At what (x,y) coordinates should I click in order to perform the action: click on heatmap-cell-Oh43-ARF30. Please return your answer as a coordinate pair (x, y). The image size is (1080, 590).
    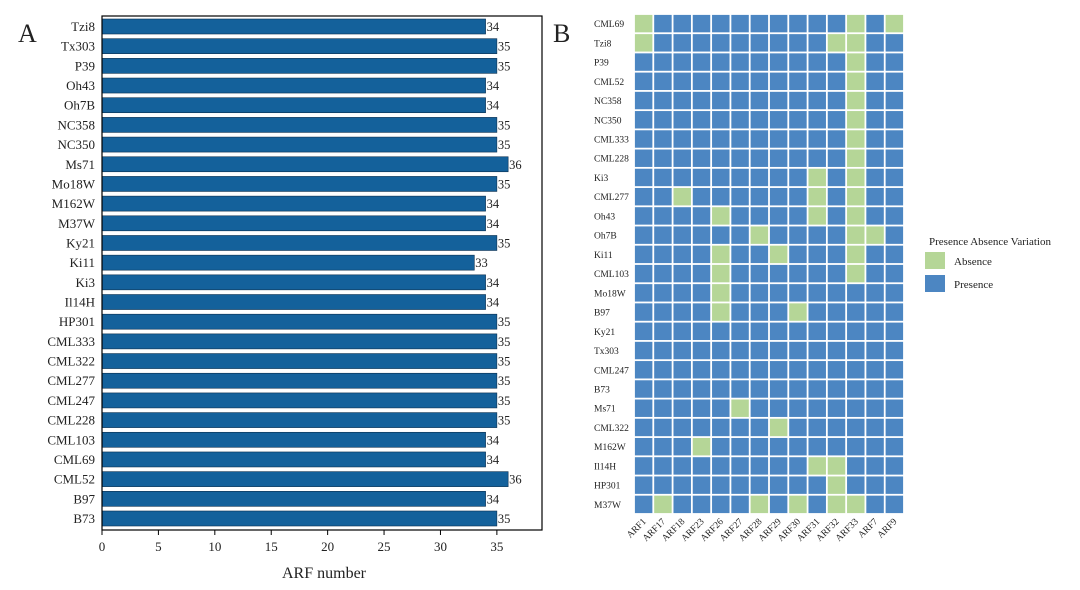
    Looking at the image, I should click on (798, 216).